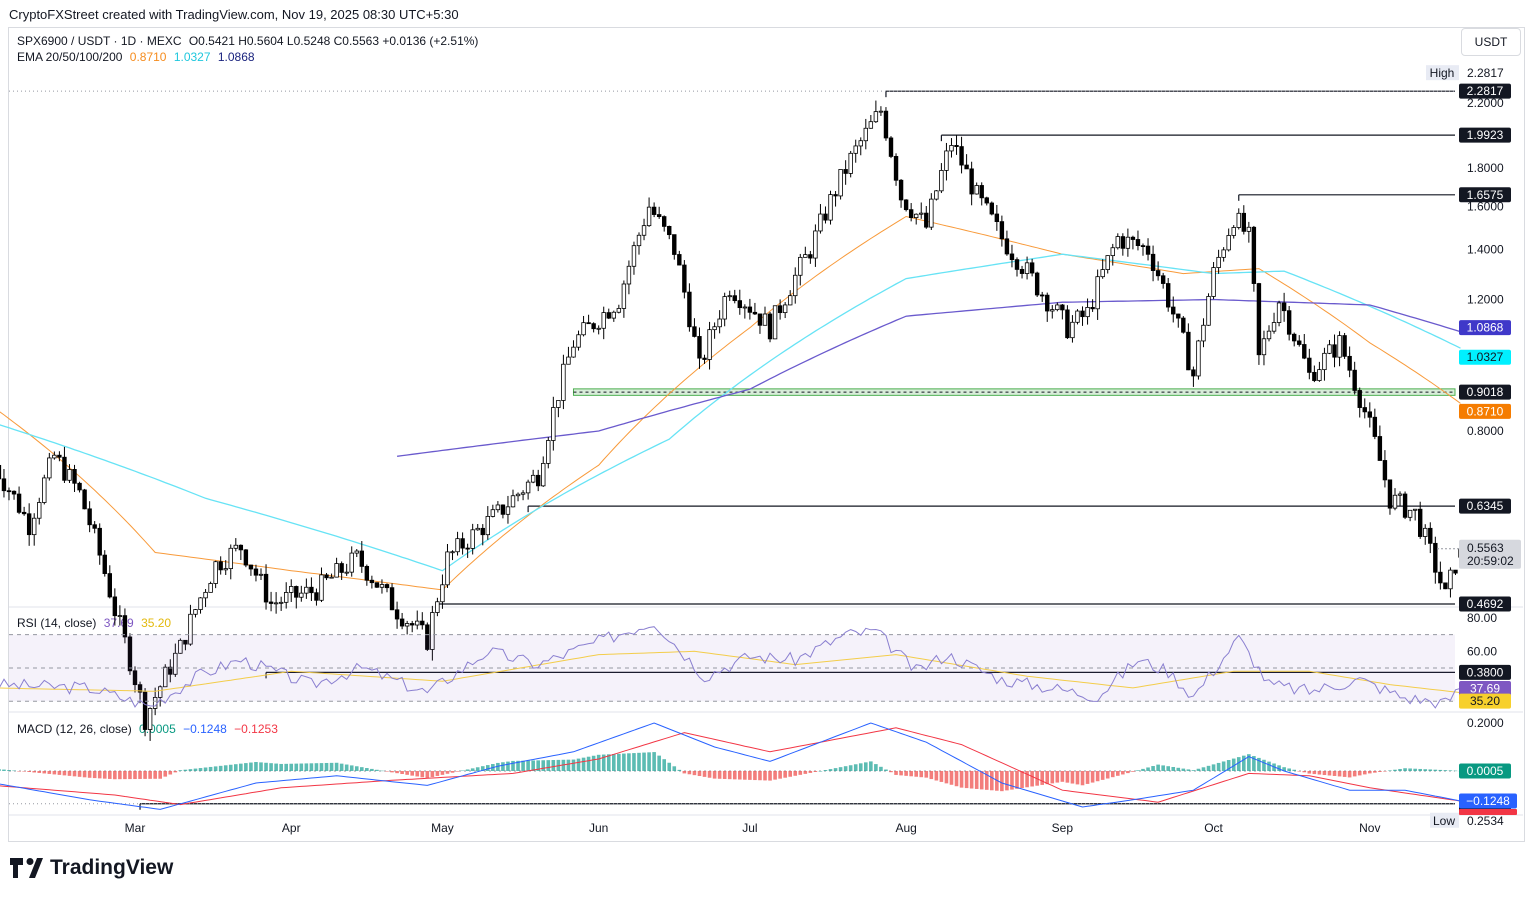 The height and width of the screenshot is (897, 1536). I want to click on macd-label: MACD (12, 26, close), so click(74, 729).